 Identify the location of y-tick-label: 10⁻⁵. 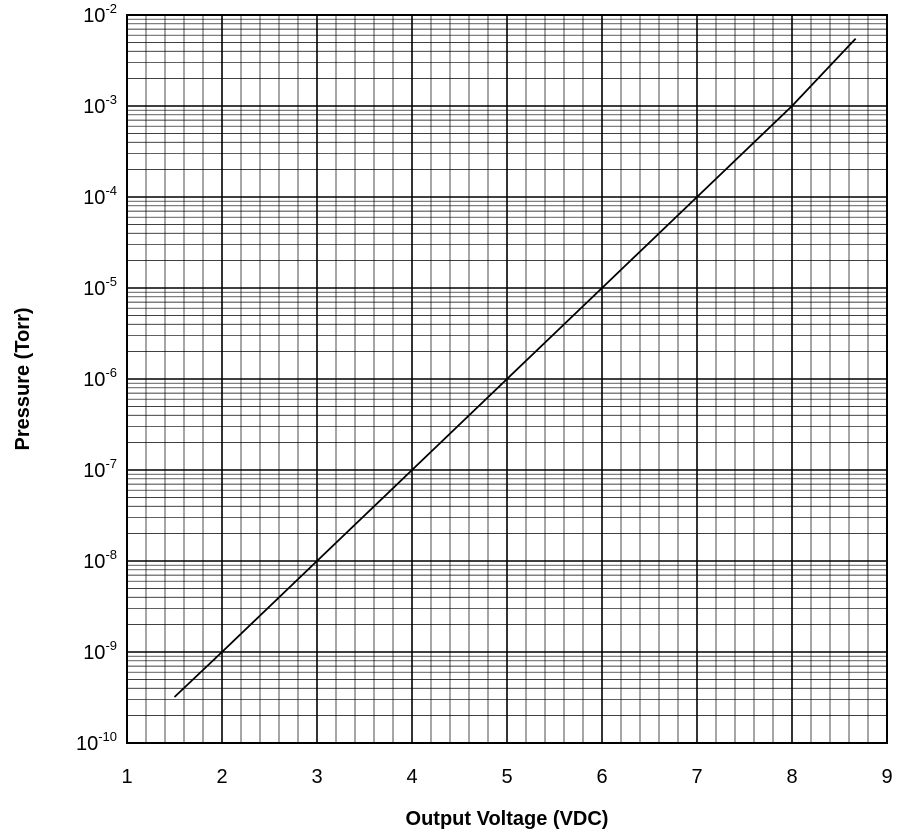
(100, 287).